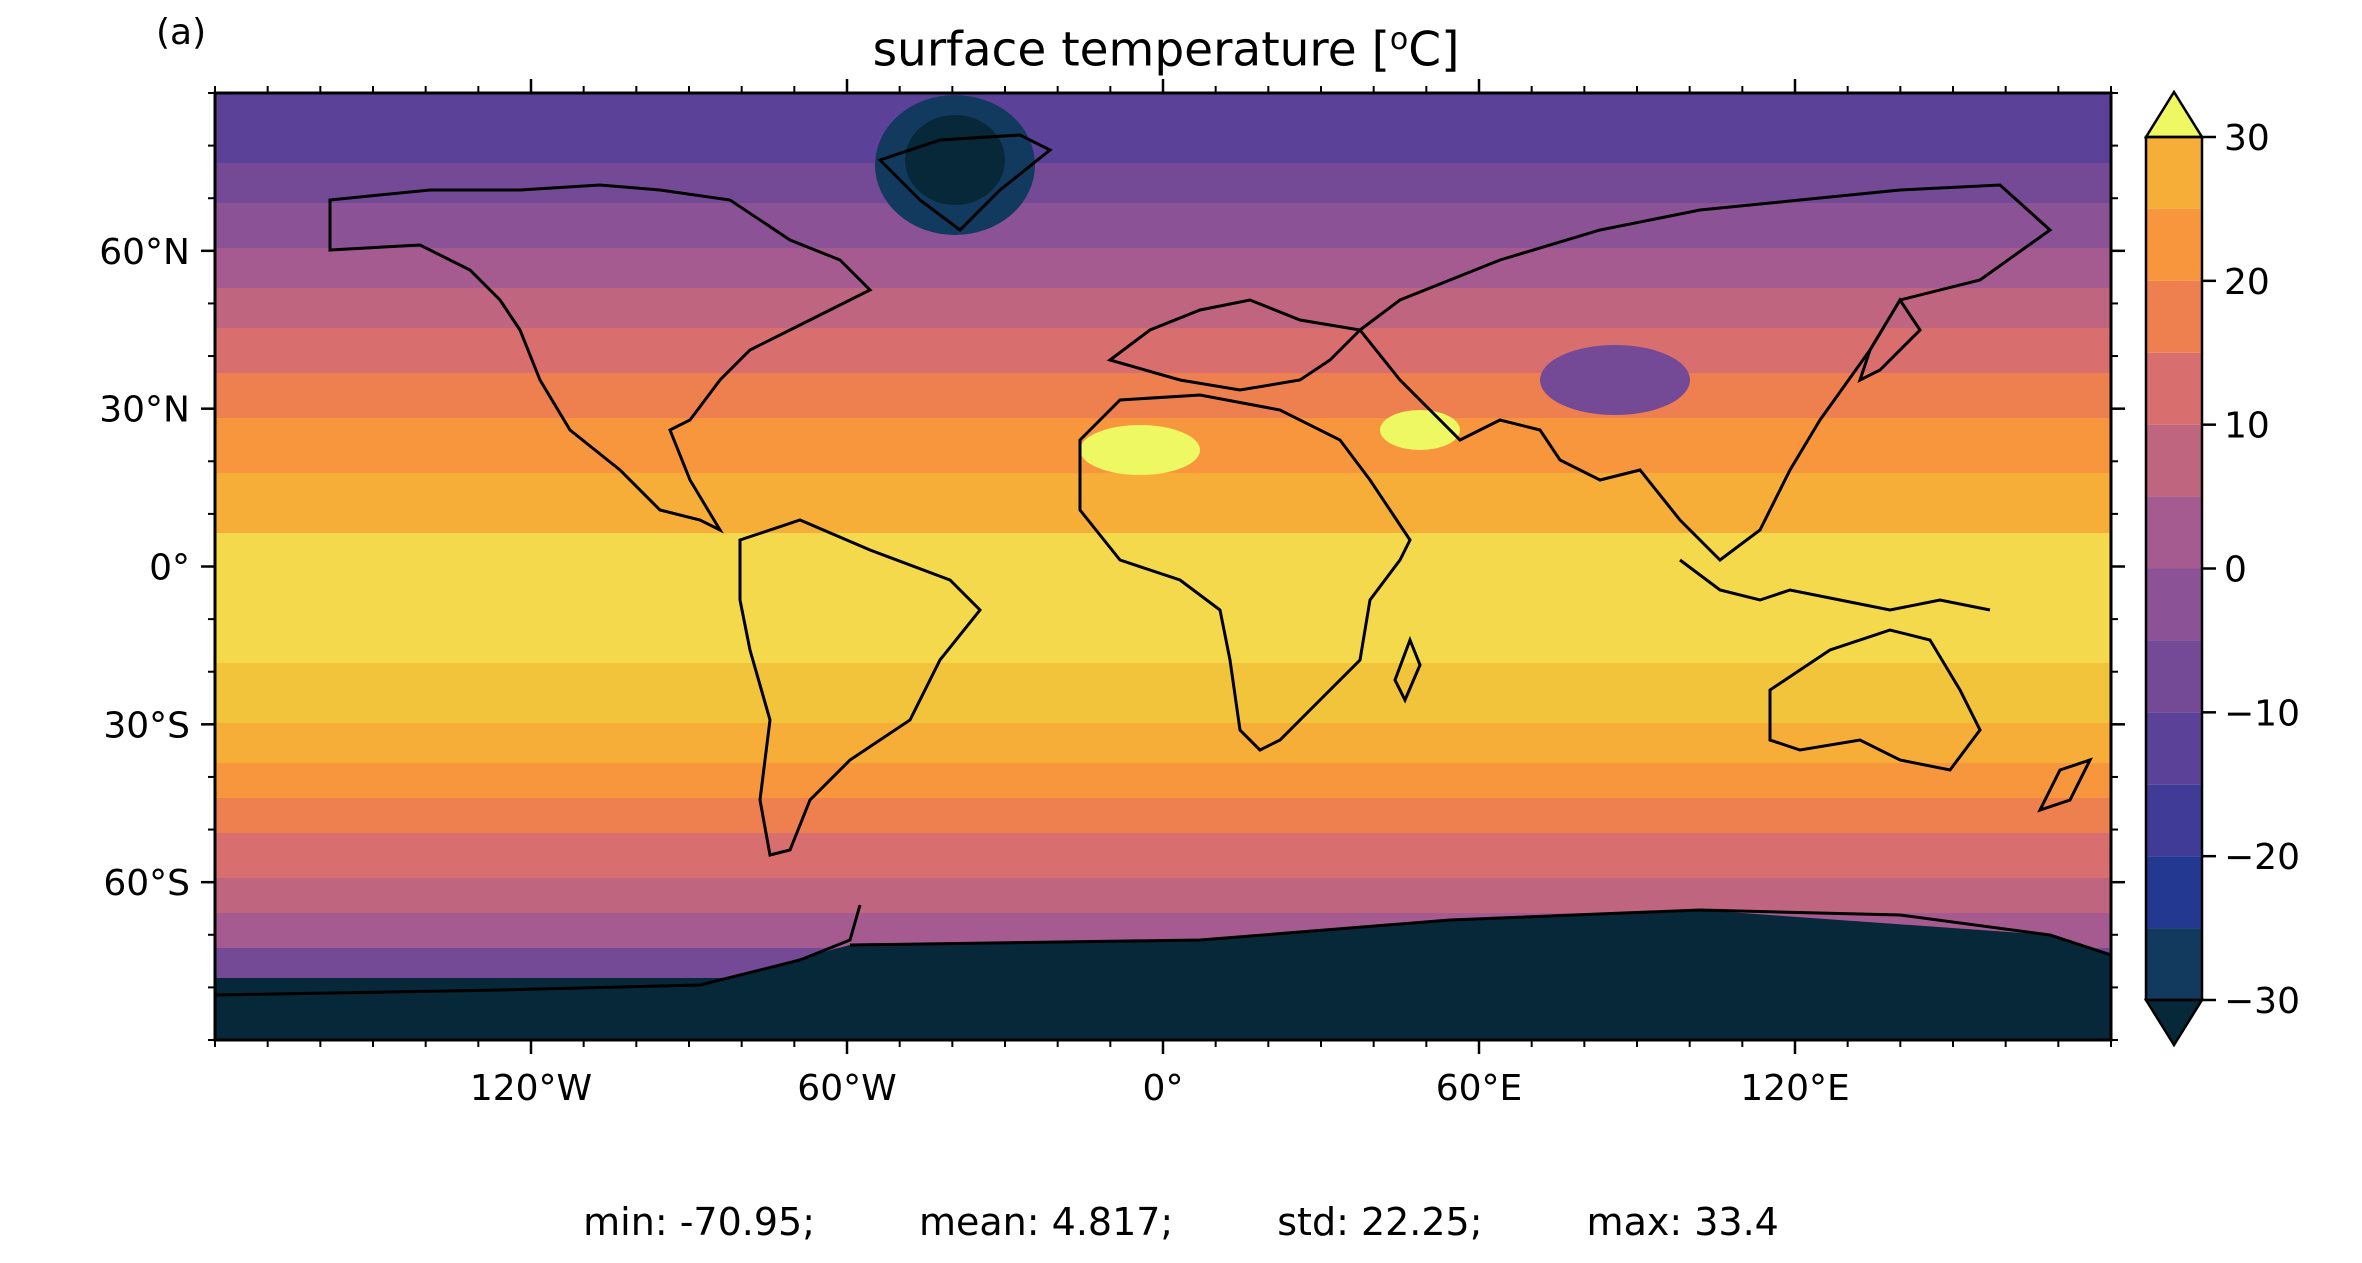  Describe the element at coordinates (2247, 282) in the screenshot. I see `colorbar-tick-label: 20` at that location.